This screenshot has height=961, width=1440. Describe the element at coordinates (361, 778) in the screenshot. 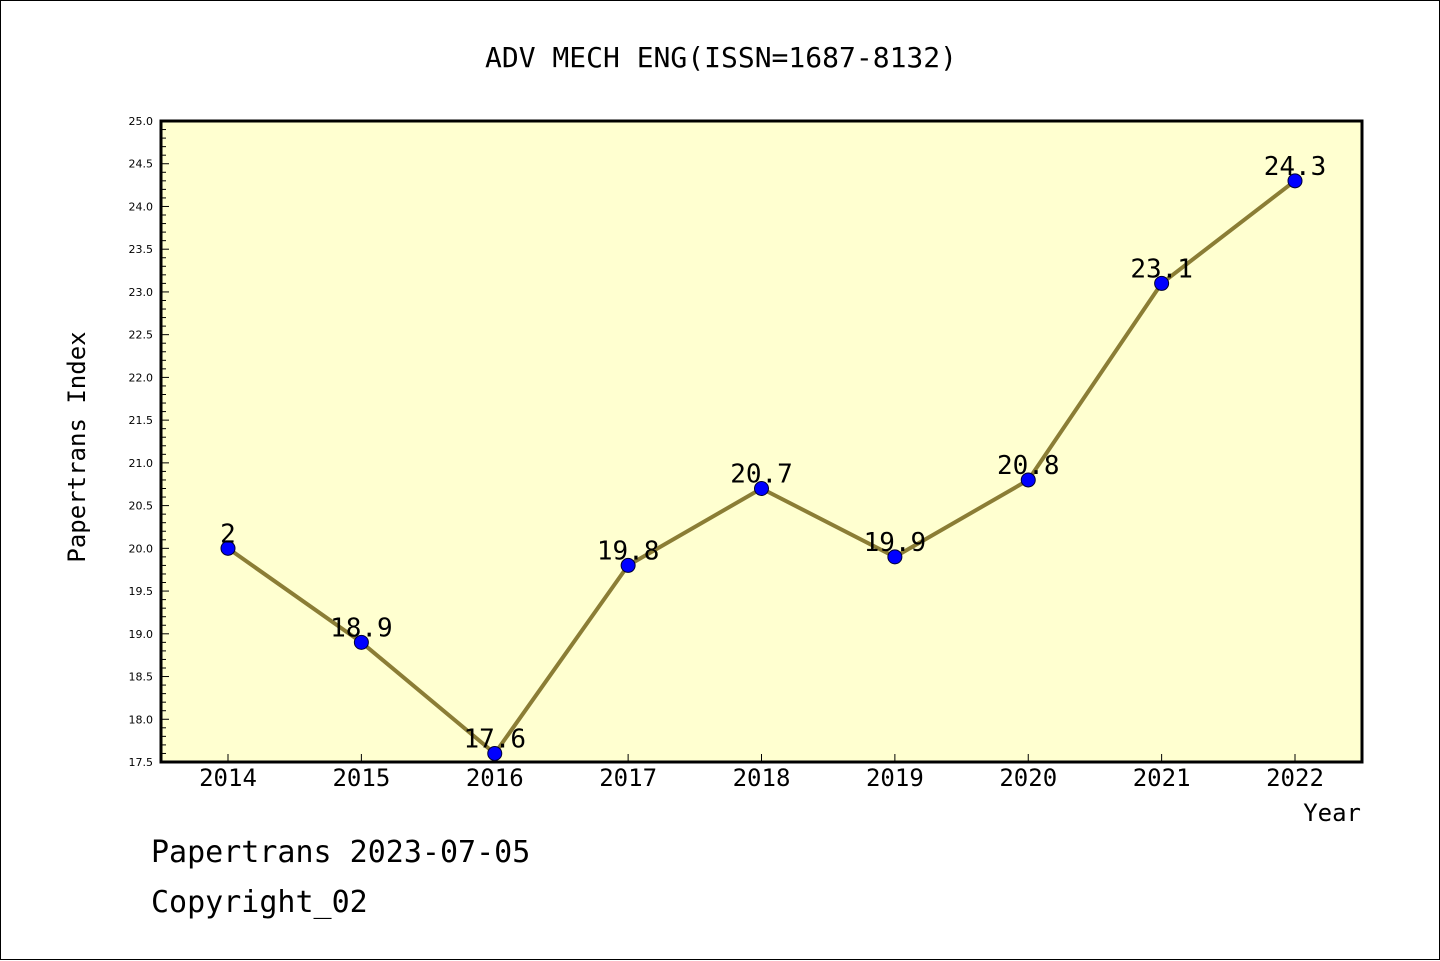

I see `x-tick-label: 2015` at that location.